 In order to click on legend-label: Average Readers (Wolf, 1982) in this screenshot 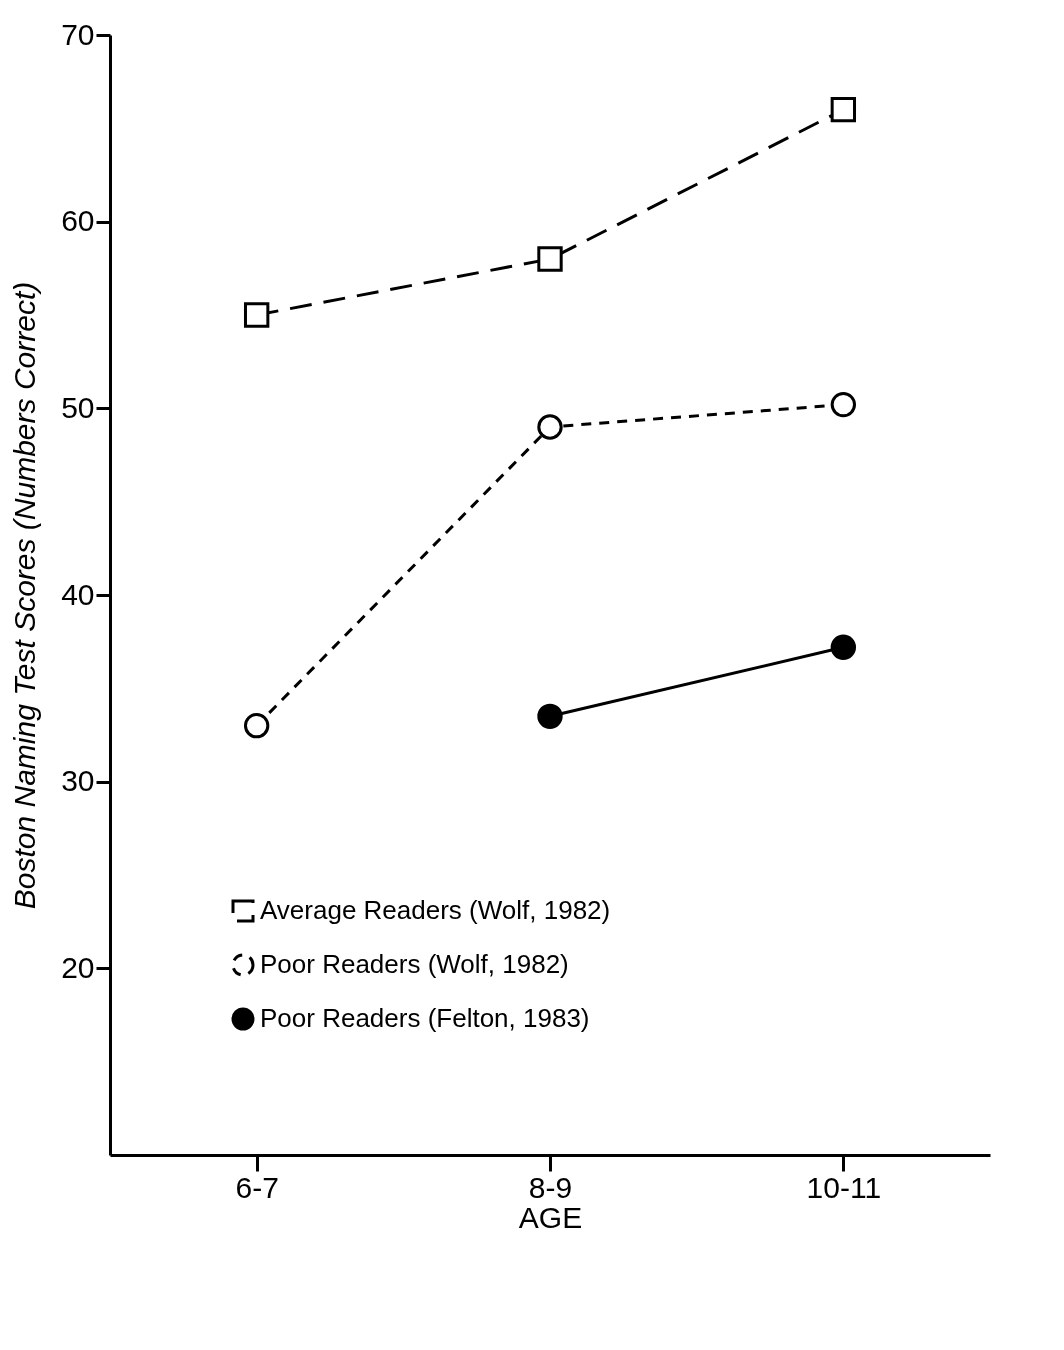, I will do `click(435, 910)`.